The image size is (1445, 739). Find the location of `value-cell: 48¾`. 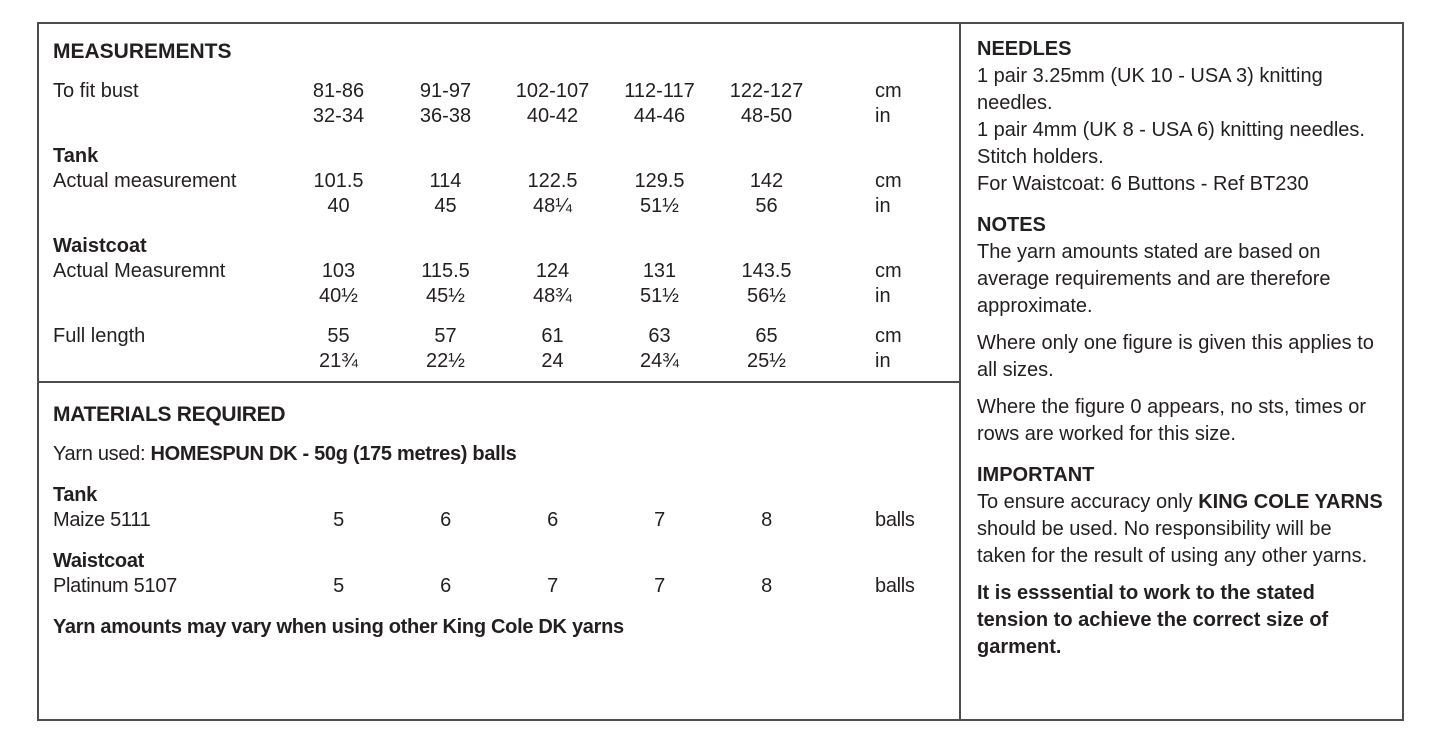

value-cell: 48¾ is located at coordinates (552, 296).